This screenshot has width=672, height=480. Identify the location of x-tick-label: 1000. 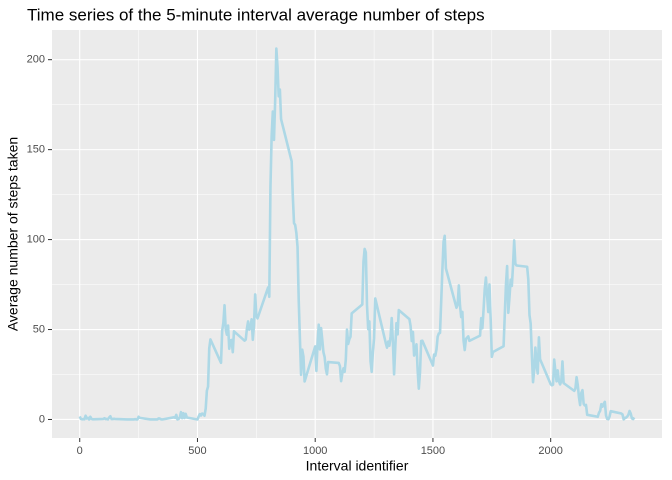
(315, 451).